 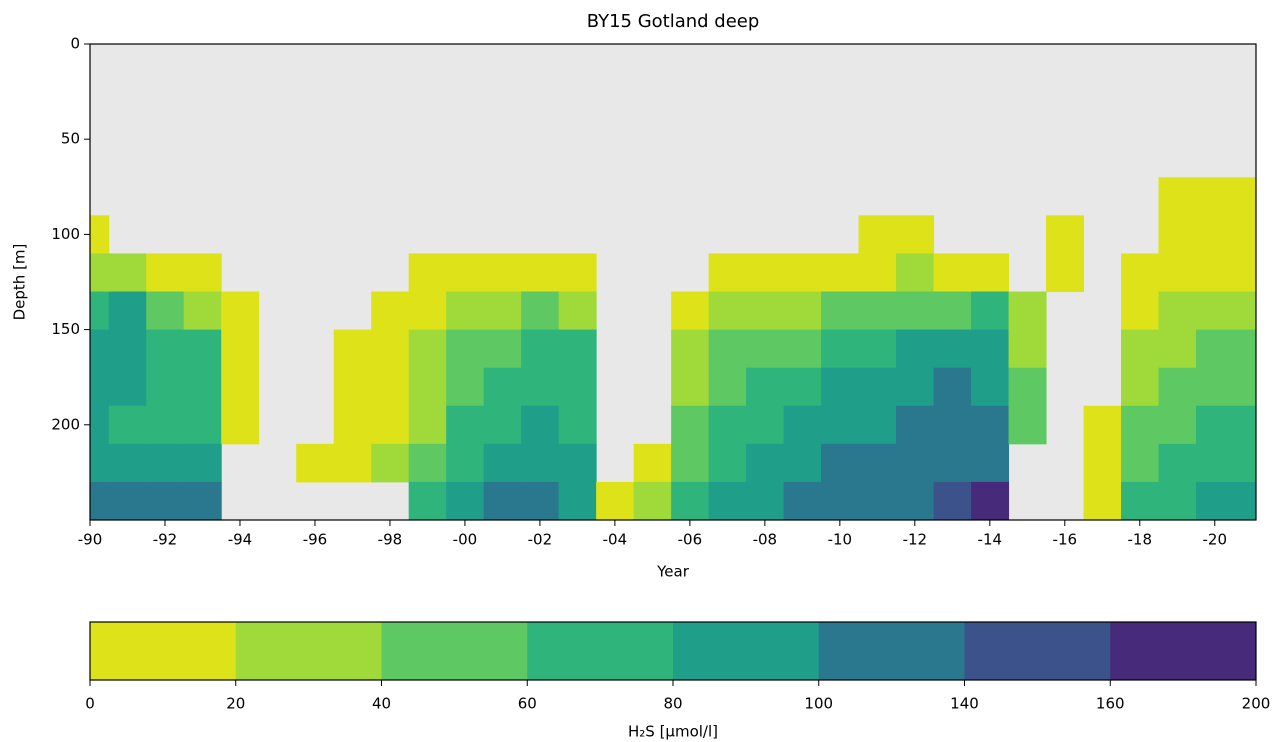 What do you see at coordinates (390, 540) in the screenshot?
I see `x-tick-label: -98` at bounding box center [390, 540].